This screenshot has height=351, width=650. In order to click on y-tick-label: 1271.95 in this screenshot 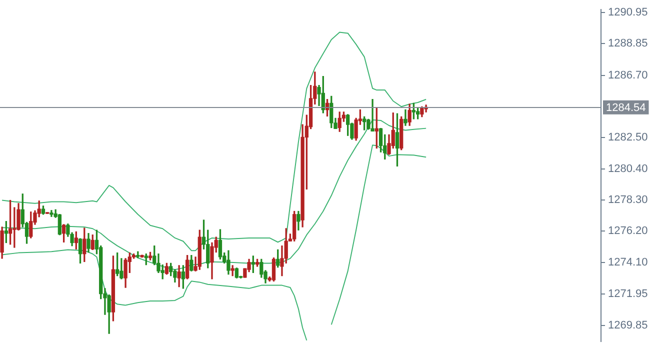, I will do `click(628, 294)`.